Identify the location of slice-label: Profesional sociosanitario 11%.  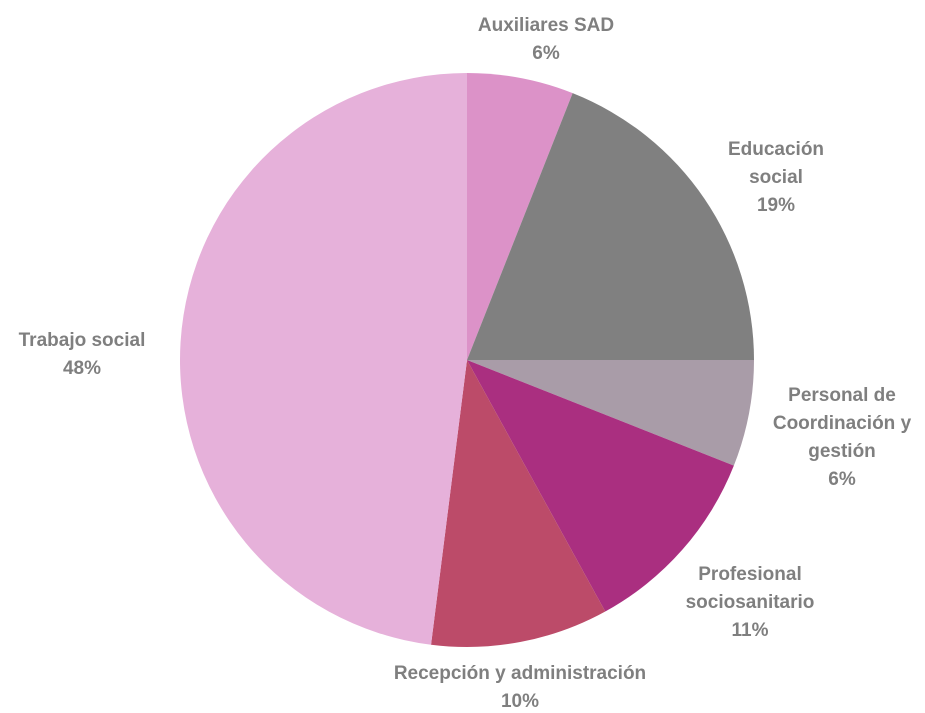
(750, 603).